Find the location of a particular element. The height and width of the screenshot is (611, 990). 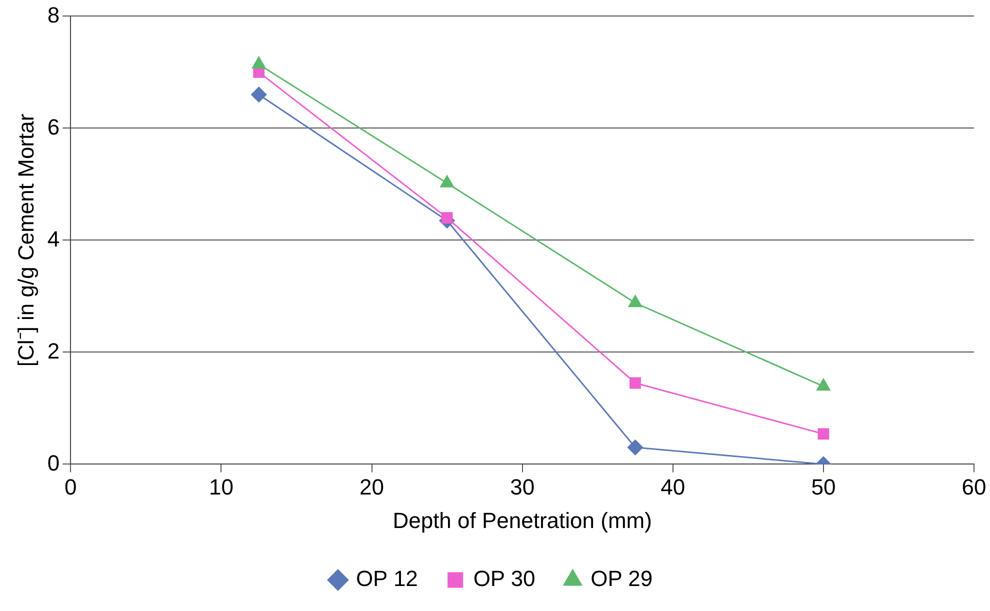

x-tick-label: 30 is located at coordinates (522, 487).